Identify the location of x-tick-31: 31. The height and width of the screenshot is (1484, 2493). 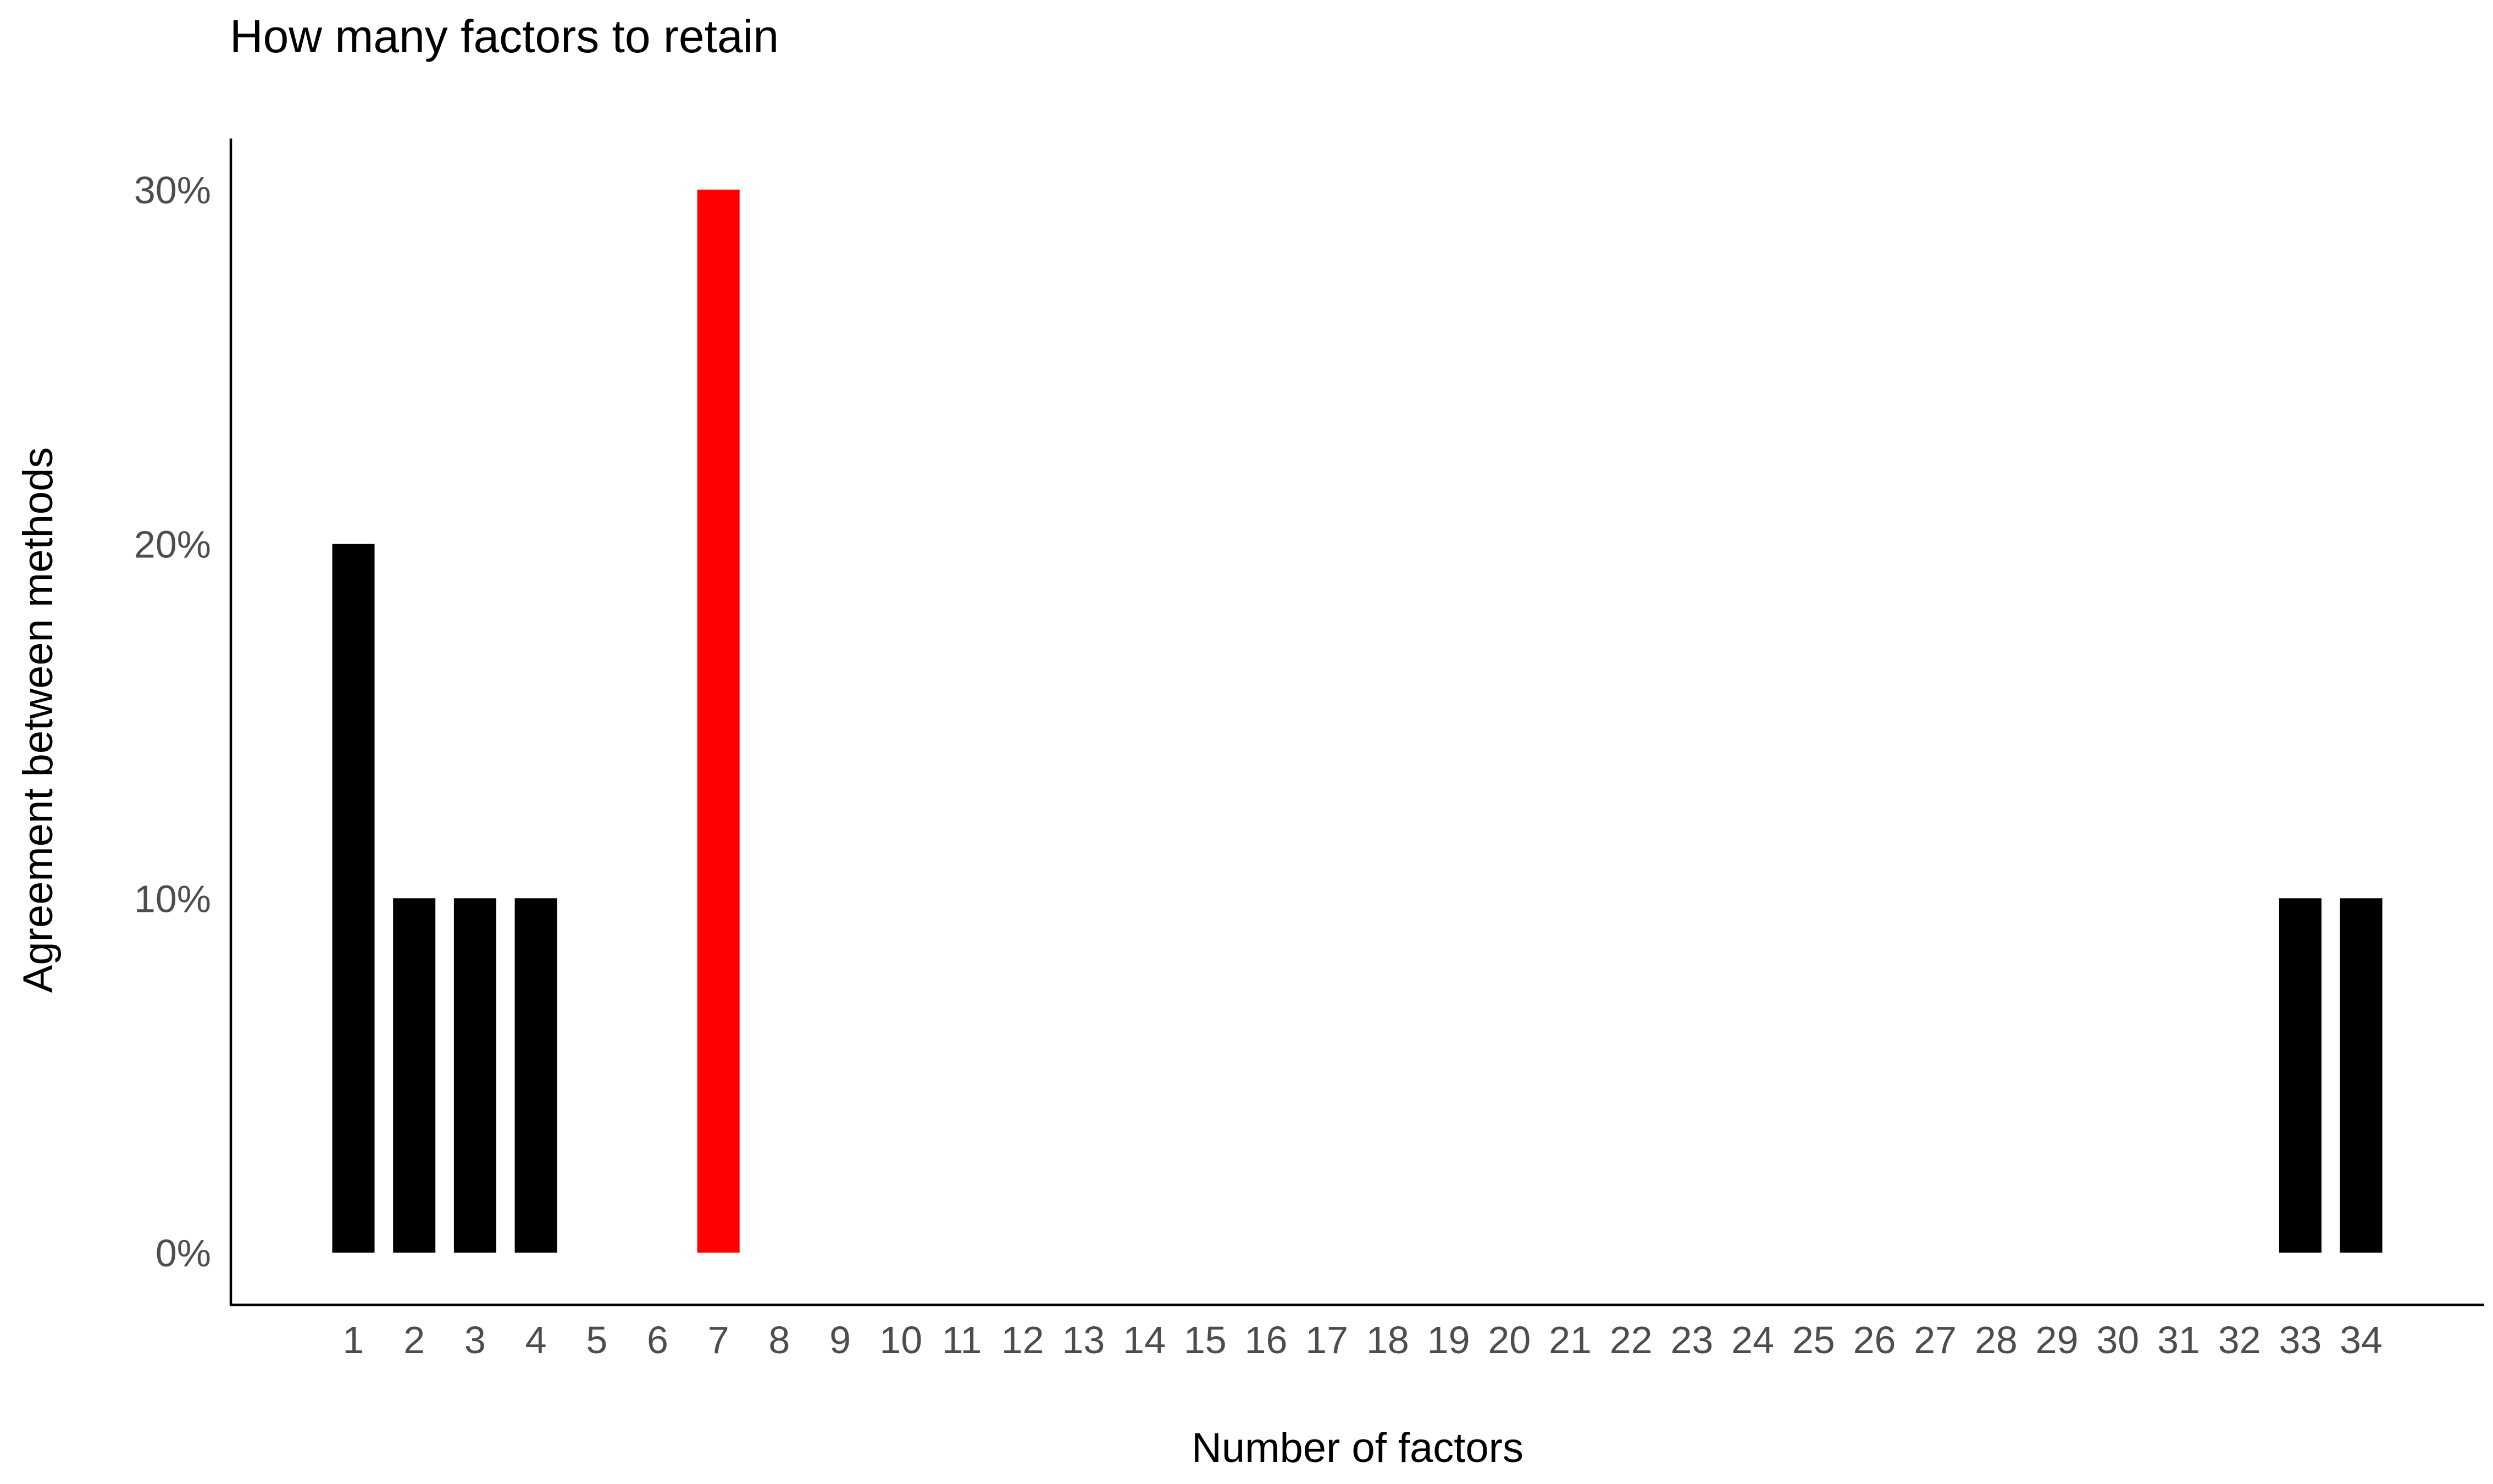
(2178, 1340).